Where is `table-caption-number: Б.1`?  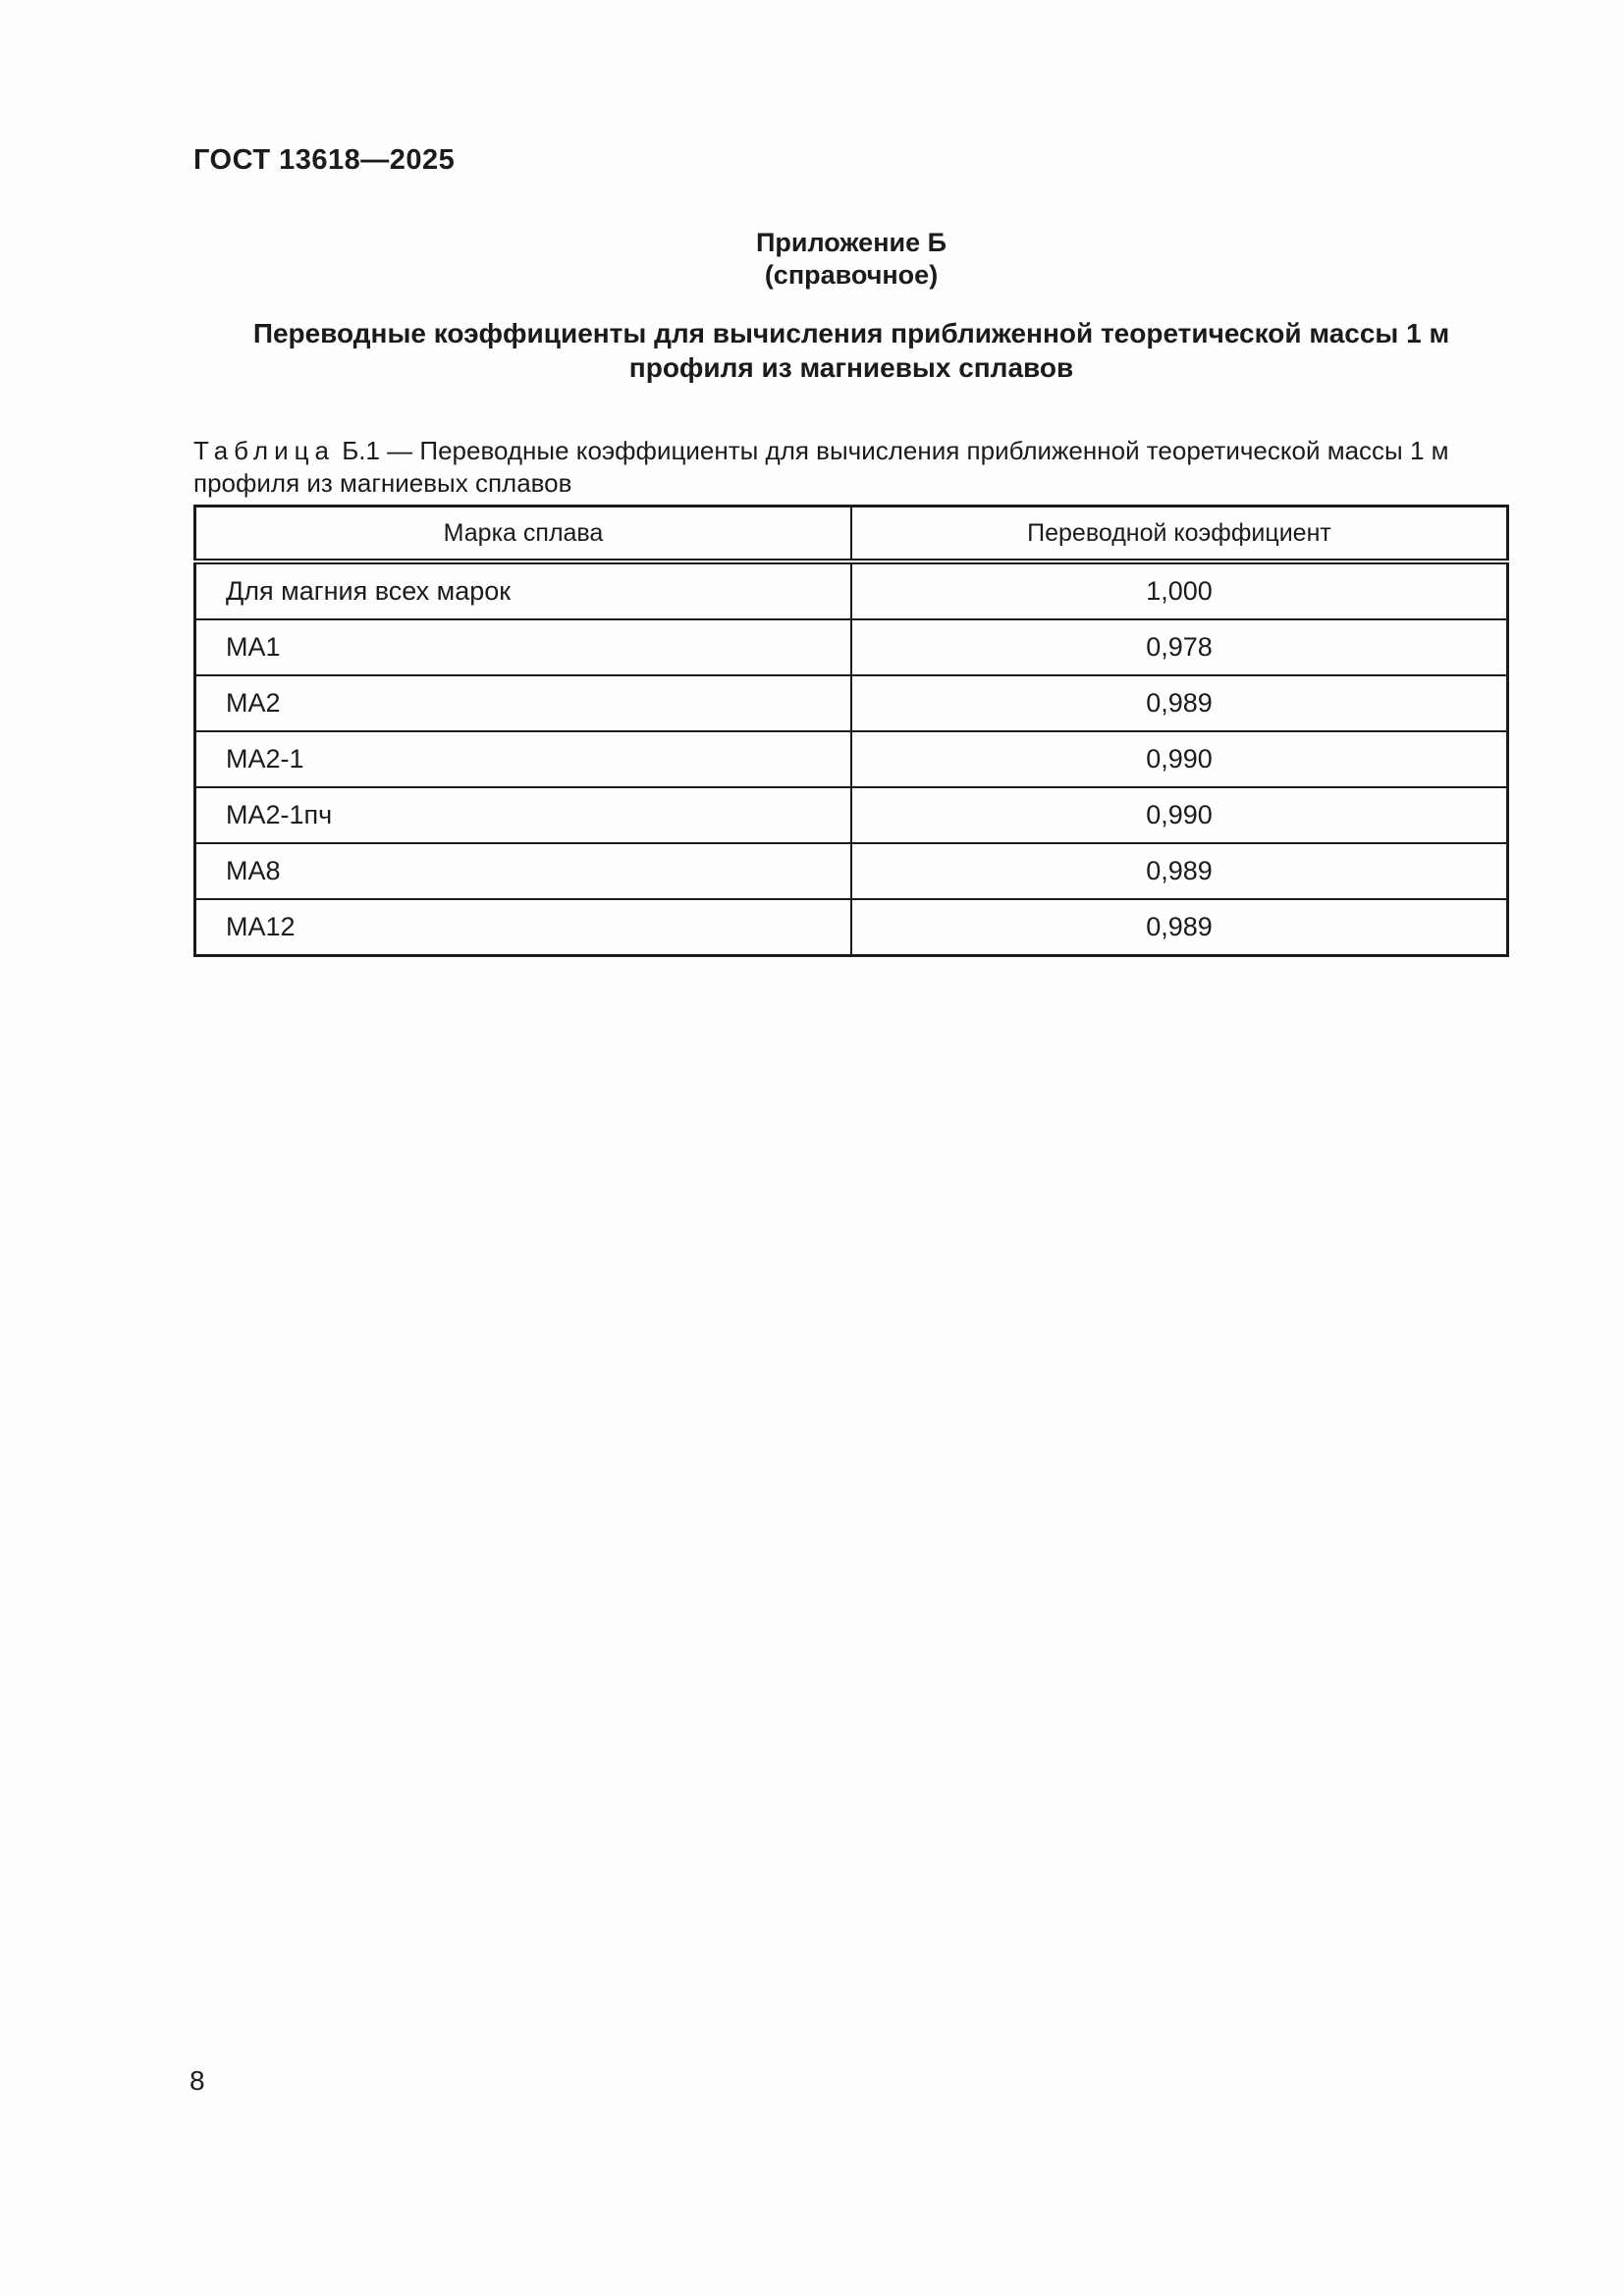
table-caption-number: Б.1 is located at coordinates (361, 450).